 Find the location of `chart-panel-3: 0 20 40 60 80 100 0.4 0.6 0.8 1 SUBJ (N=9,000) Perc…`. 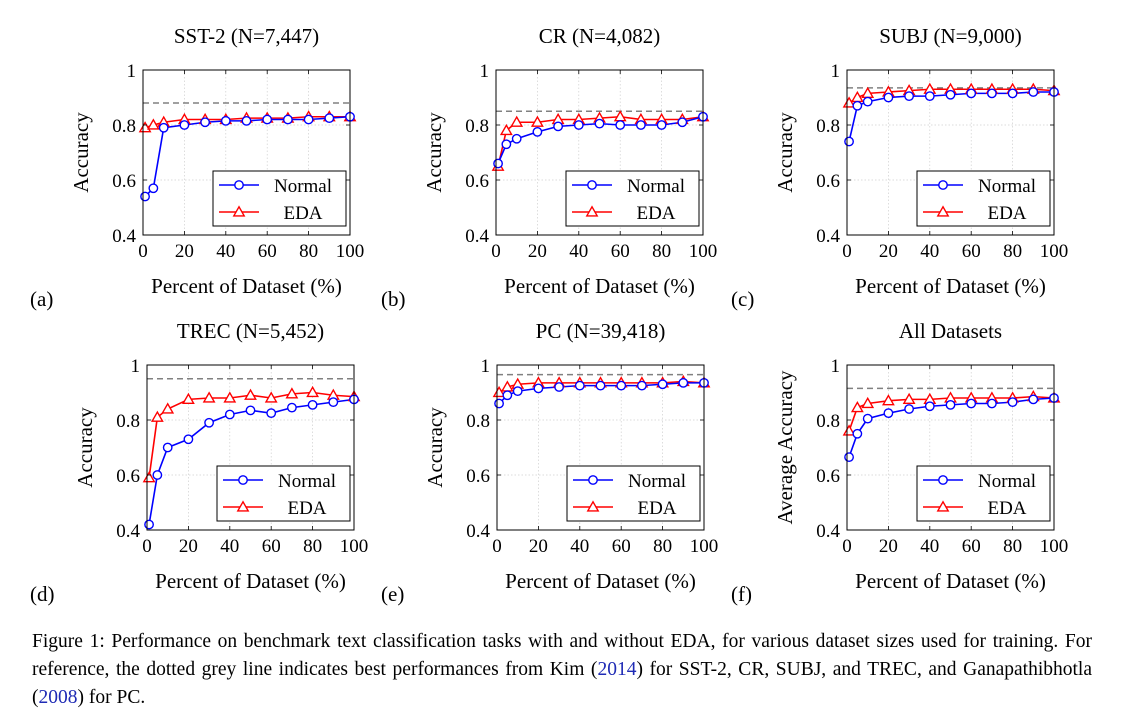

chart-panel-3: 0 20 40 60 80 100 0.4 0.6 0.8 1 SUBJ (N=9,000) Perc… is located at coordinates (899, 167).